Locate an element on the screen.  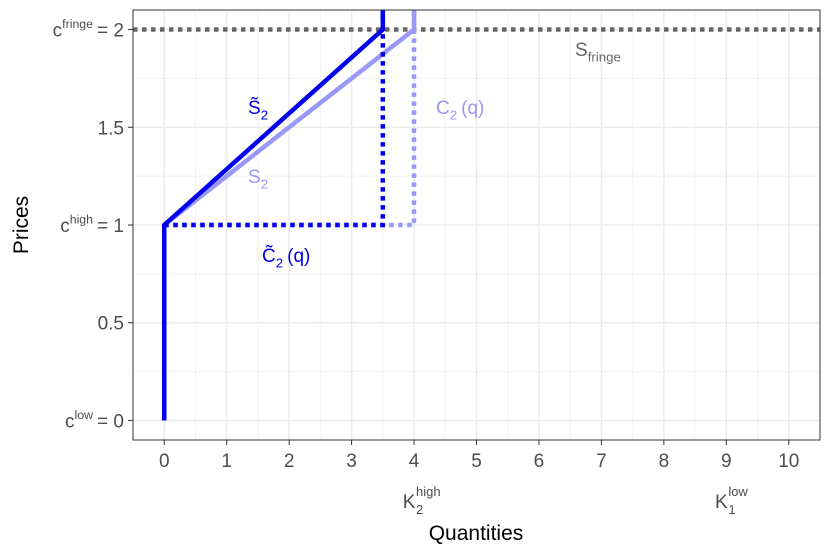
y-tick-label-main: 1.5 is located at coordinates (111, 128).